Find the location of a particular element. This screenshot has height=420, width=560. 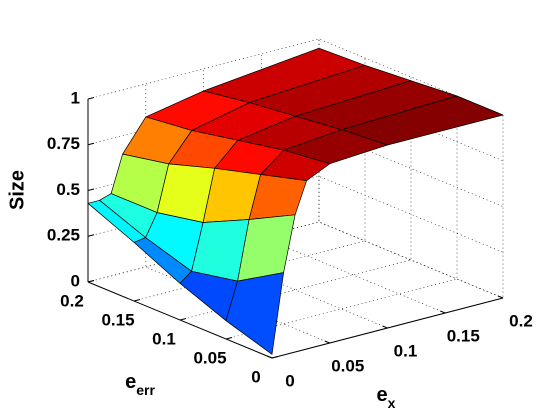

z-tick-label: 0.5 is located at coordinates (68, 189).